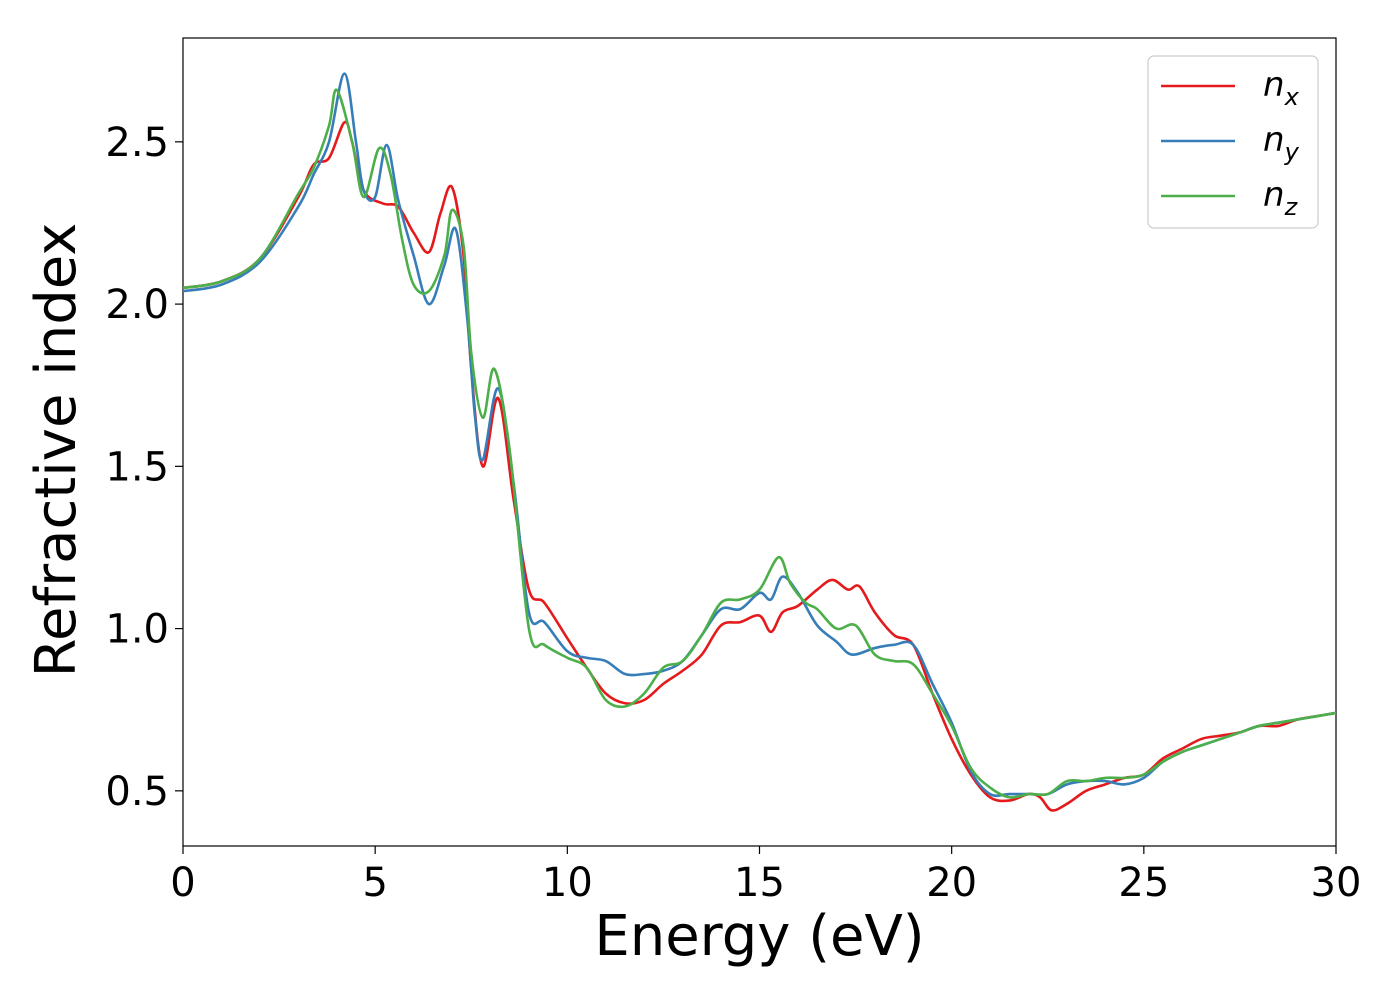 The height and width of the screenshot is (1000, 1400). What do you see at coordinates (1233, 142) in the screenshot?
I see `legend: nx ny nz` at bounding box center [1233, 142].